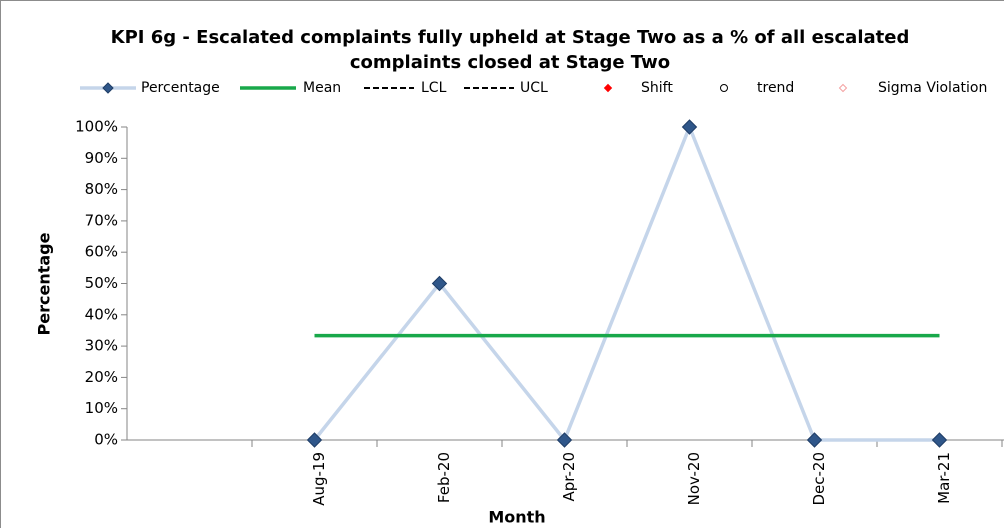 This screenshot has width=1004, height=528. What do you see at coordinates (101, 189) in the screenshot?
I see `y-tick-label: 80%` at bounding box center [101, 189].